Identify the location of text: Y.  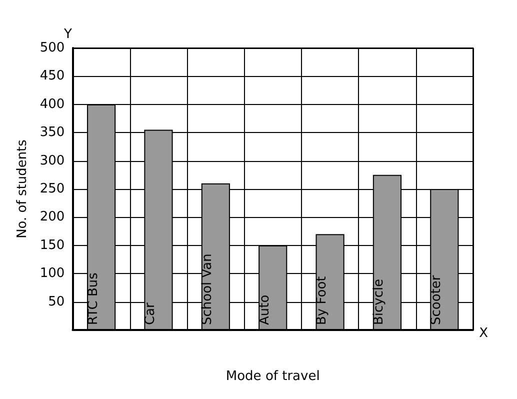
(67, 34).